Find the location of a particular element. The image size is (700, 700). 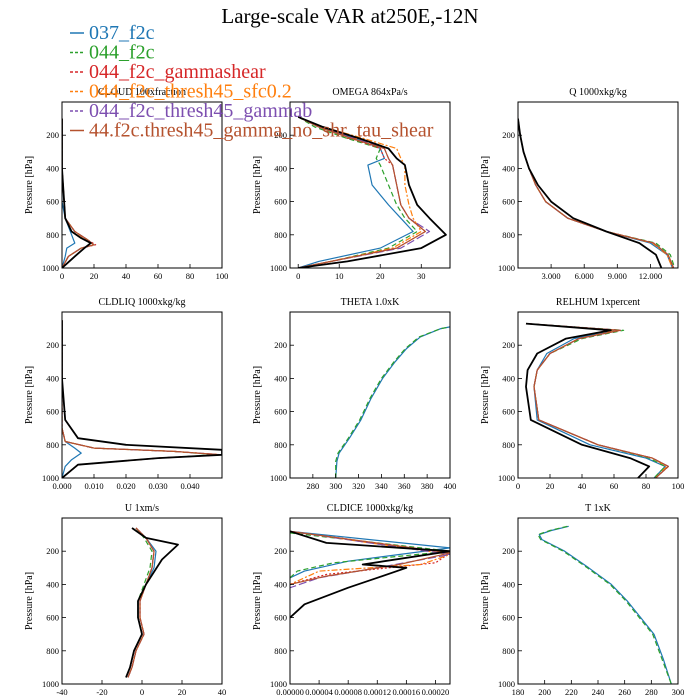

x-tick-label: 0.00012 is located at coordinates (377, 692).